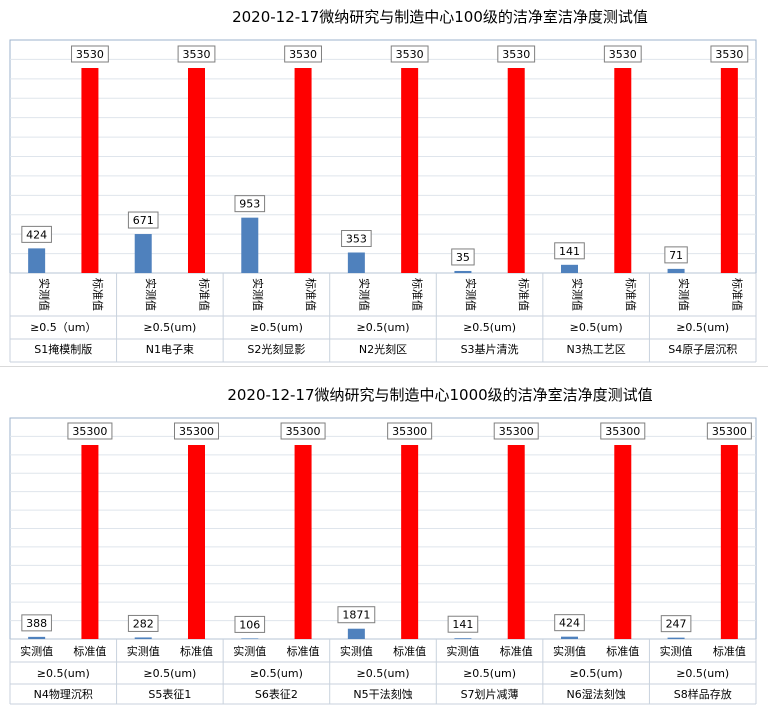  Describe the element at coordinates (490, 694) in the screenshot. I see `category-label: S7划片减薄` at that location.